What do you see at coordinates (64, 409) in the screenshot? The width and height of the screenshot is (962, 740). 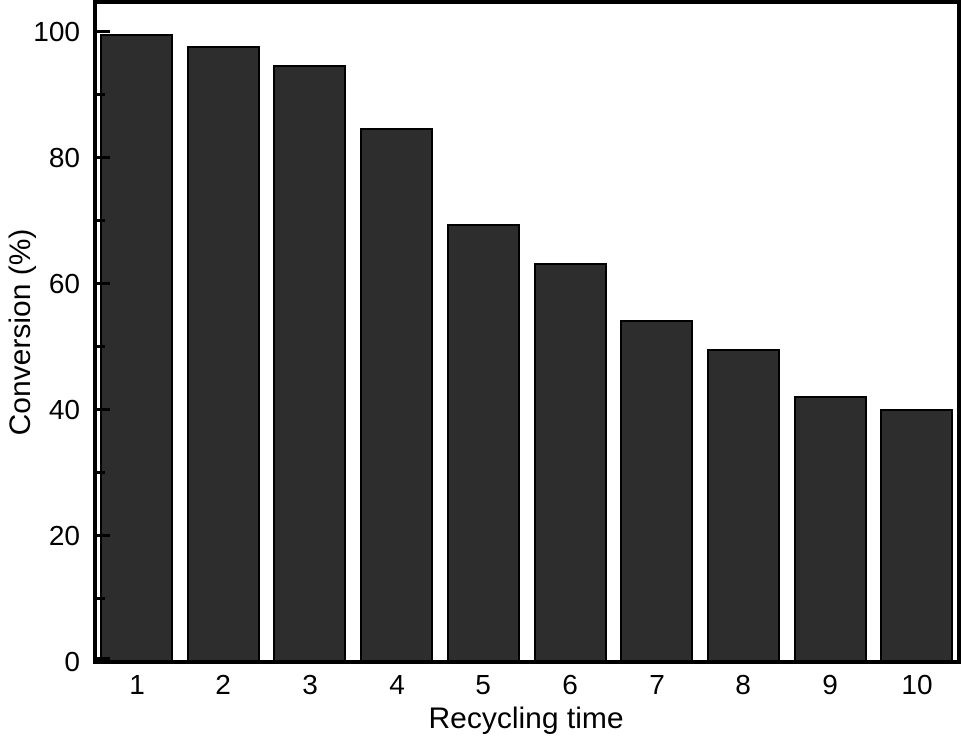 I see `y-tick-label-40: 40` at bounding box center [64, 409].